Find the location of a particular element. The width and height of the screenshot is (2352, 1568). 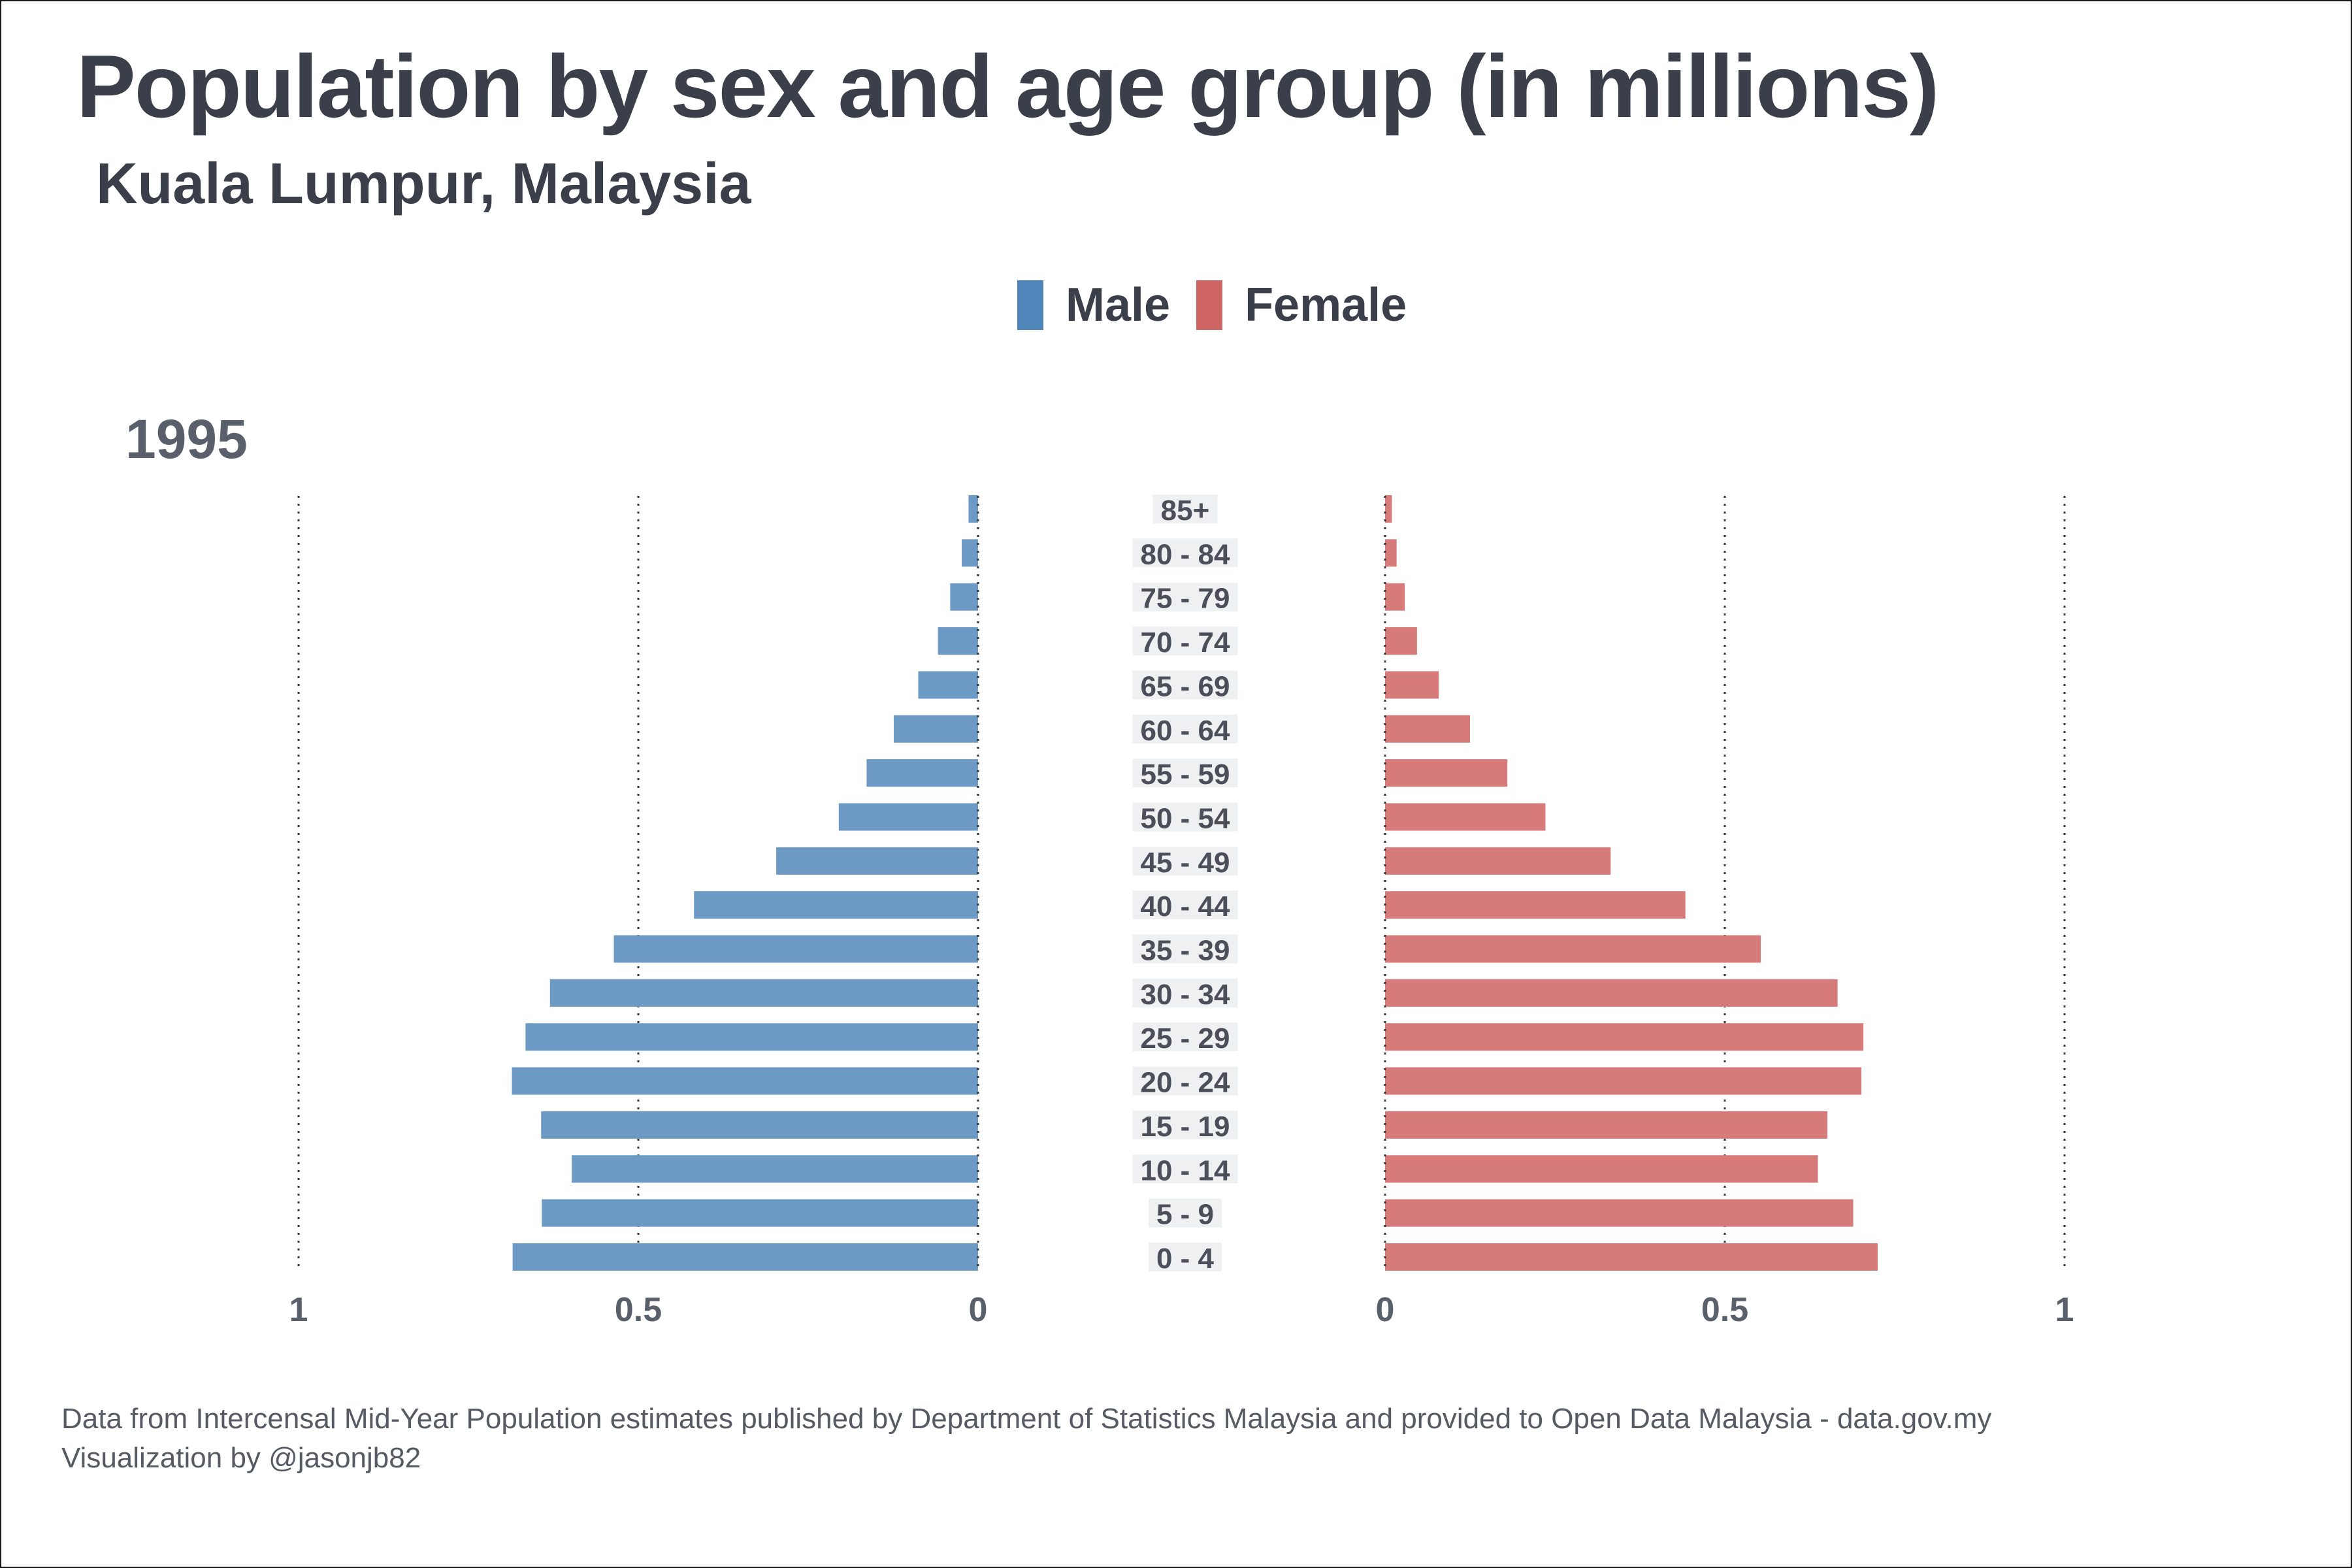

age-label-85plus: 85+ is located at coordinates (1185, 511).